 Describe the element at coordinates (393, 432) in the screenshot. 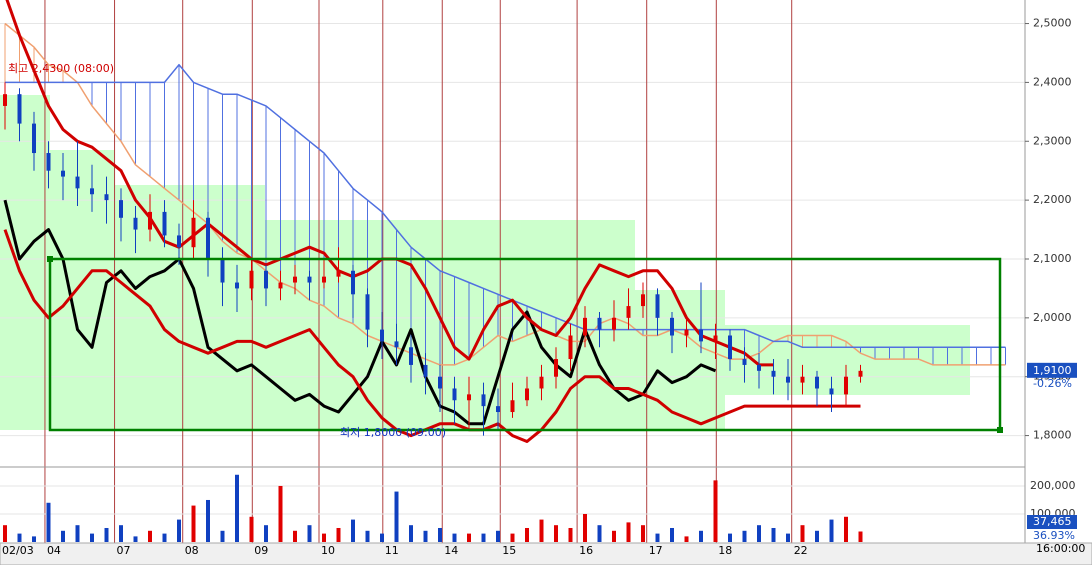

I see `low-annotation: 최저 1,8000 (09:00)` at that location.